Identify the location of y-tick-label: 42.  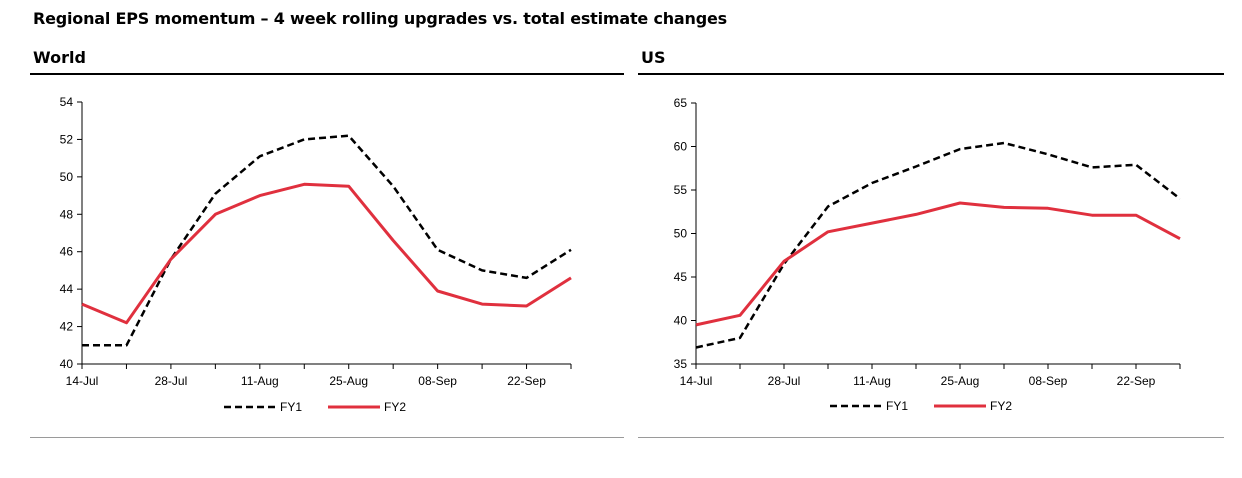
(67, 327).